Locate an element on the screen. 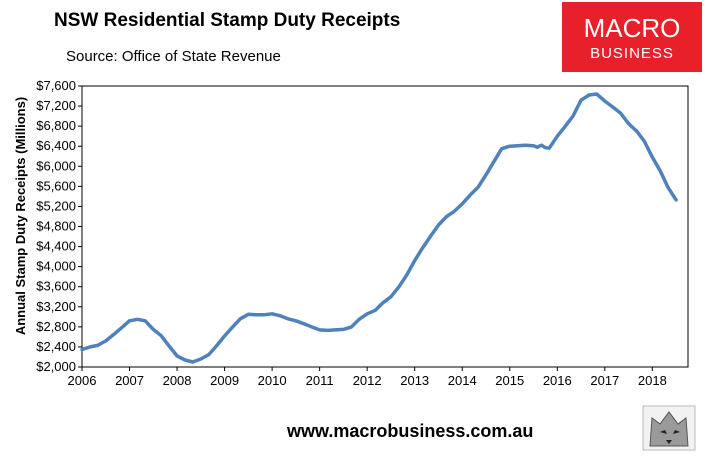 This screenshot has width=710, height=458. chart-title: NSW Residential Stamp Duty Receipts is located at coordinates (227, 20).